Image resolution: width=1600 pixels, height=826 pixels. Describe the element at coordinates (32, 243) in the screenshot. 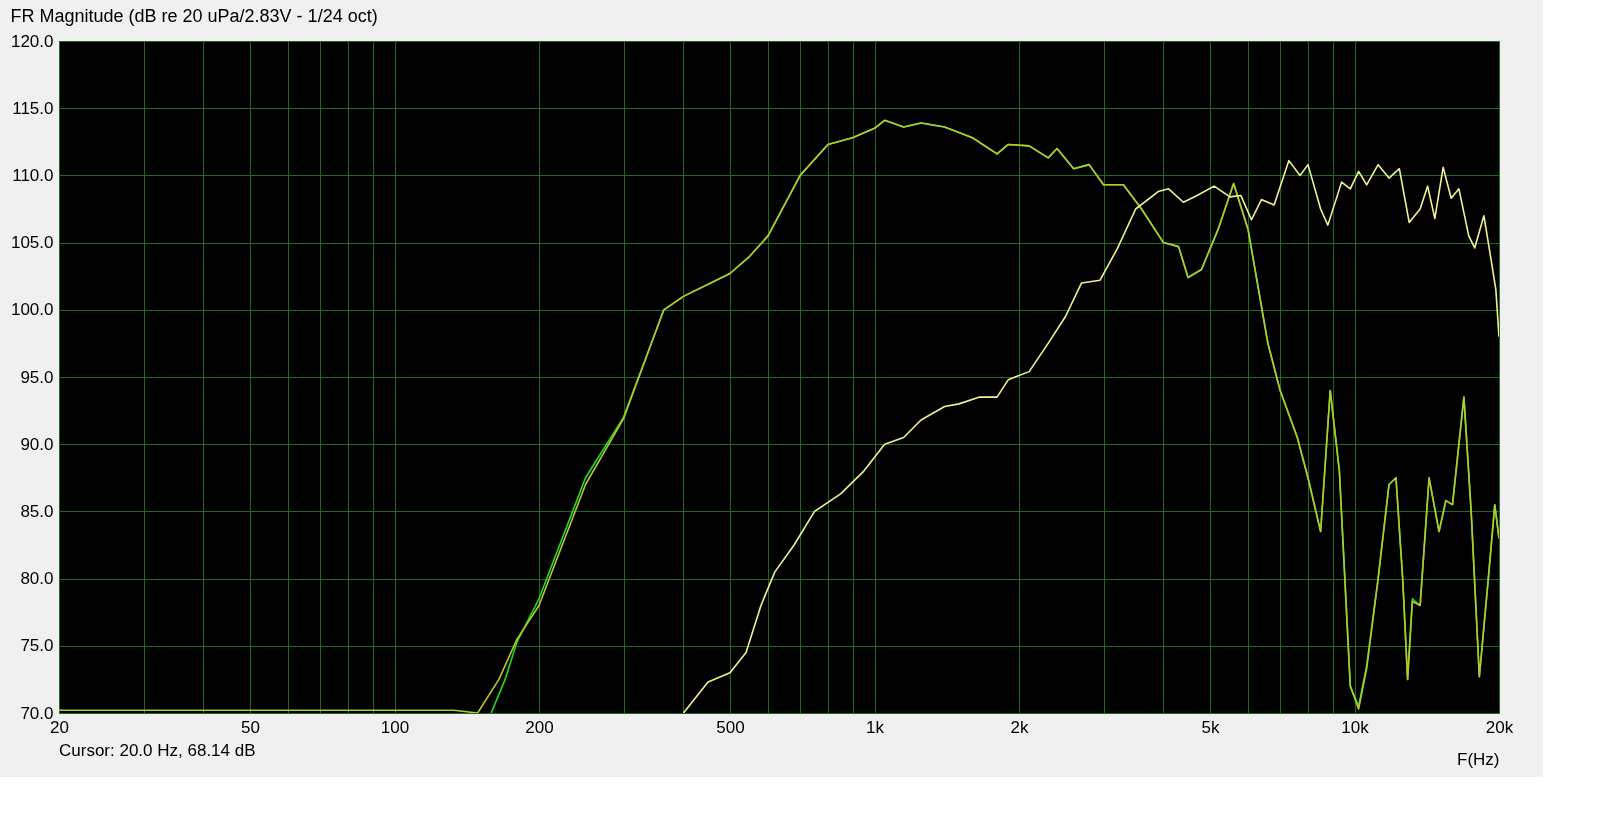

I see `y-tick-label: 105.0` at that location.